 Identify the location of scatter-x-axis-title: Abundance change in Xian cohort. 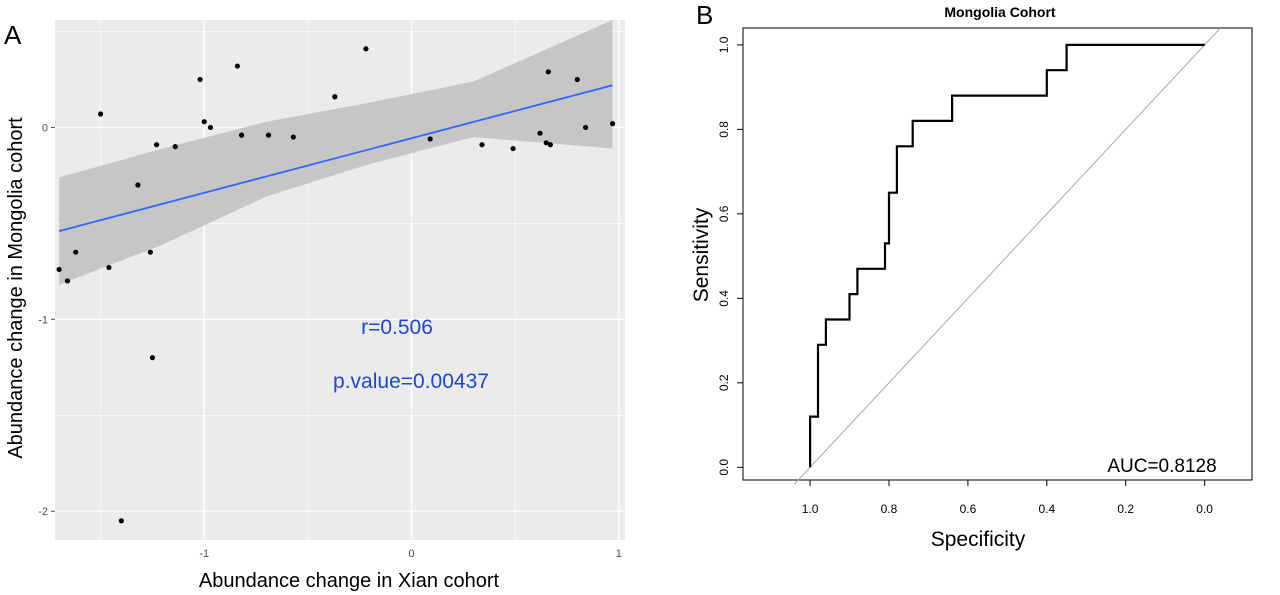
(349, 581).